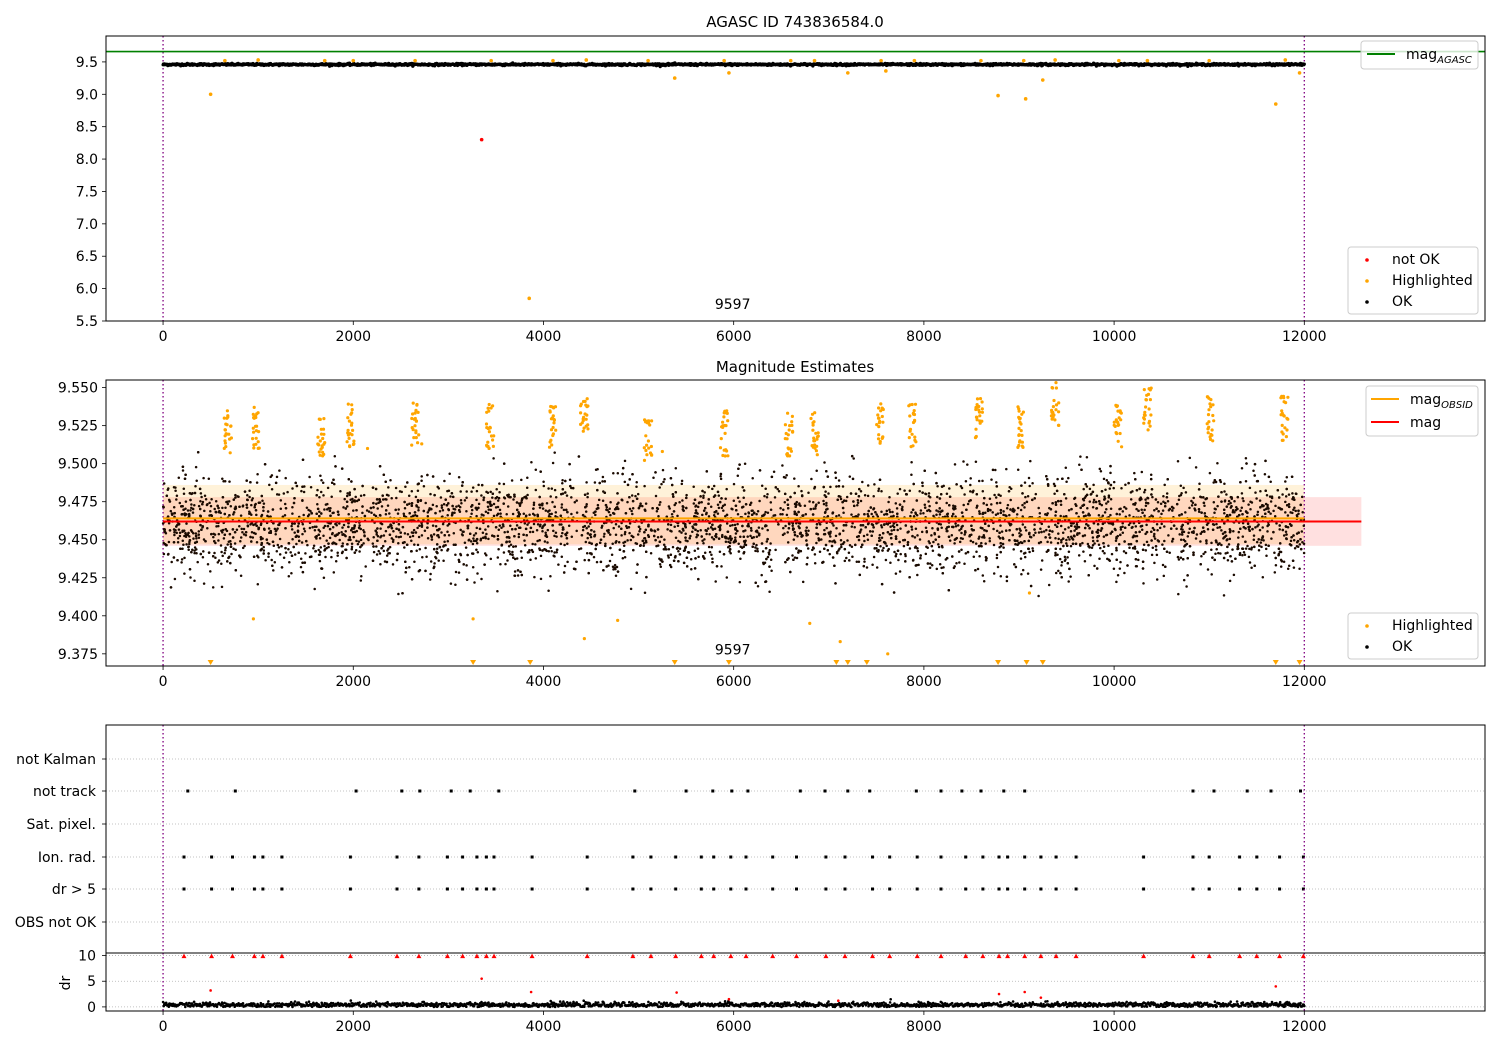  Describe the element at coordinates (795, 367) in the screenshot. I see `panel2-title: Magnitude Estimates` at that location.